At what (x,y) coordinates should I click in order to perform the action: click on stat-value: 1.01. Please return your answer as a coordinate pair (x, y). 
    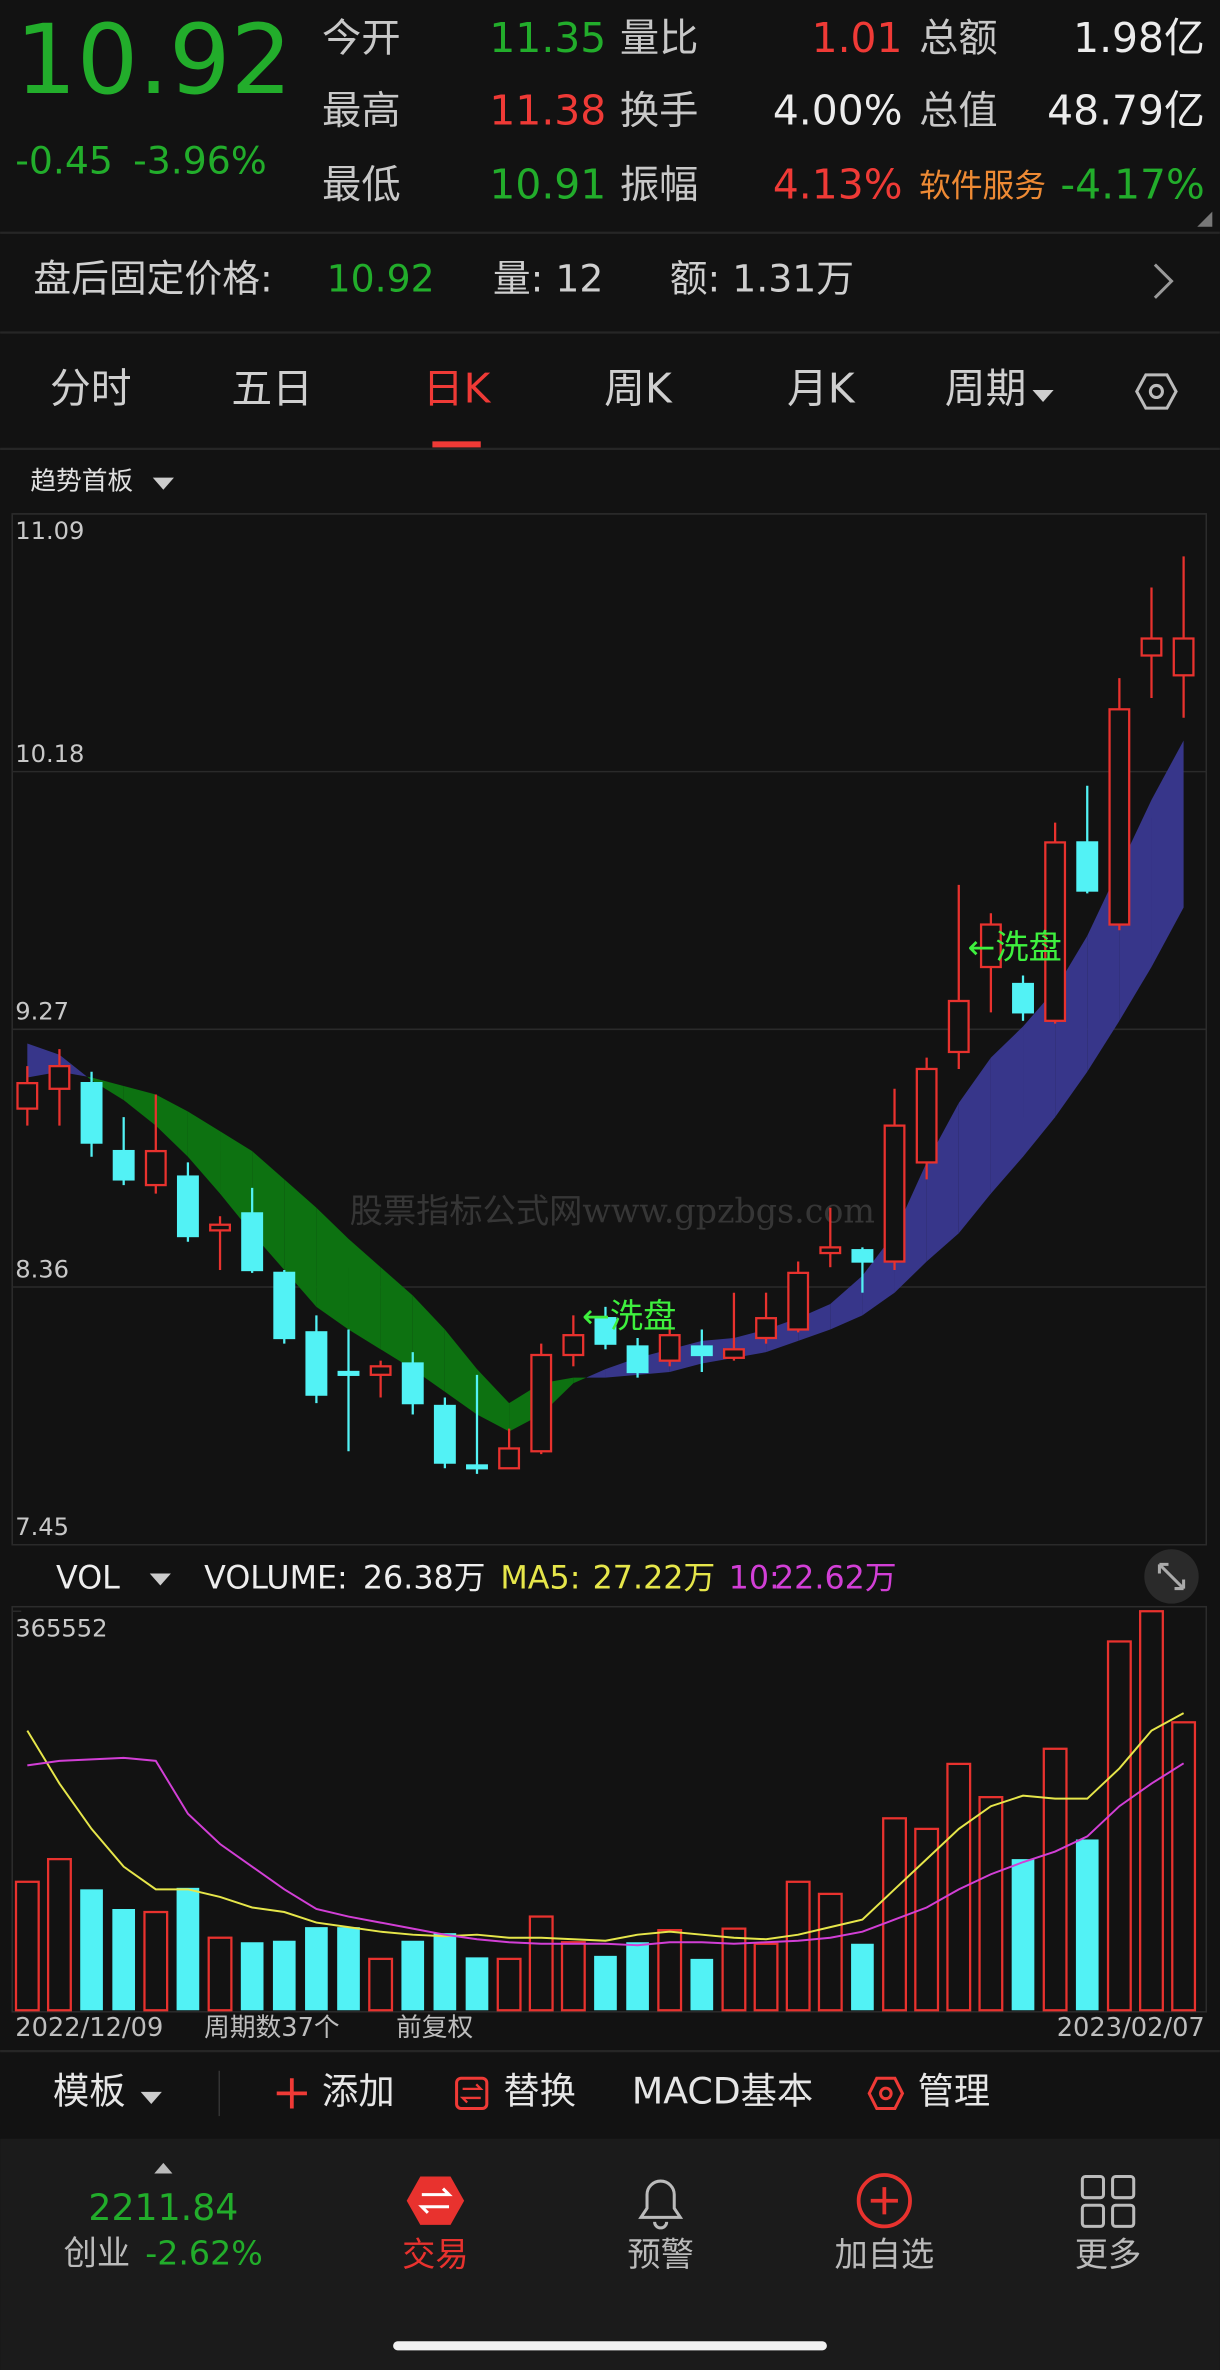
    Looking at the image, I should click on (857, 38).